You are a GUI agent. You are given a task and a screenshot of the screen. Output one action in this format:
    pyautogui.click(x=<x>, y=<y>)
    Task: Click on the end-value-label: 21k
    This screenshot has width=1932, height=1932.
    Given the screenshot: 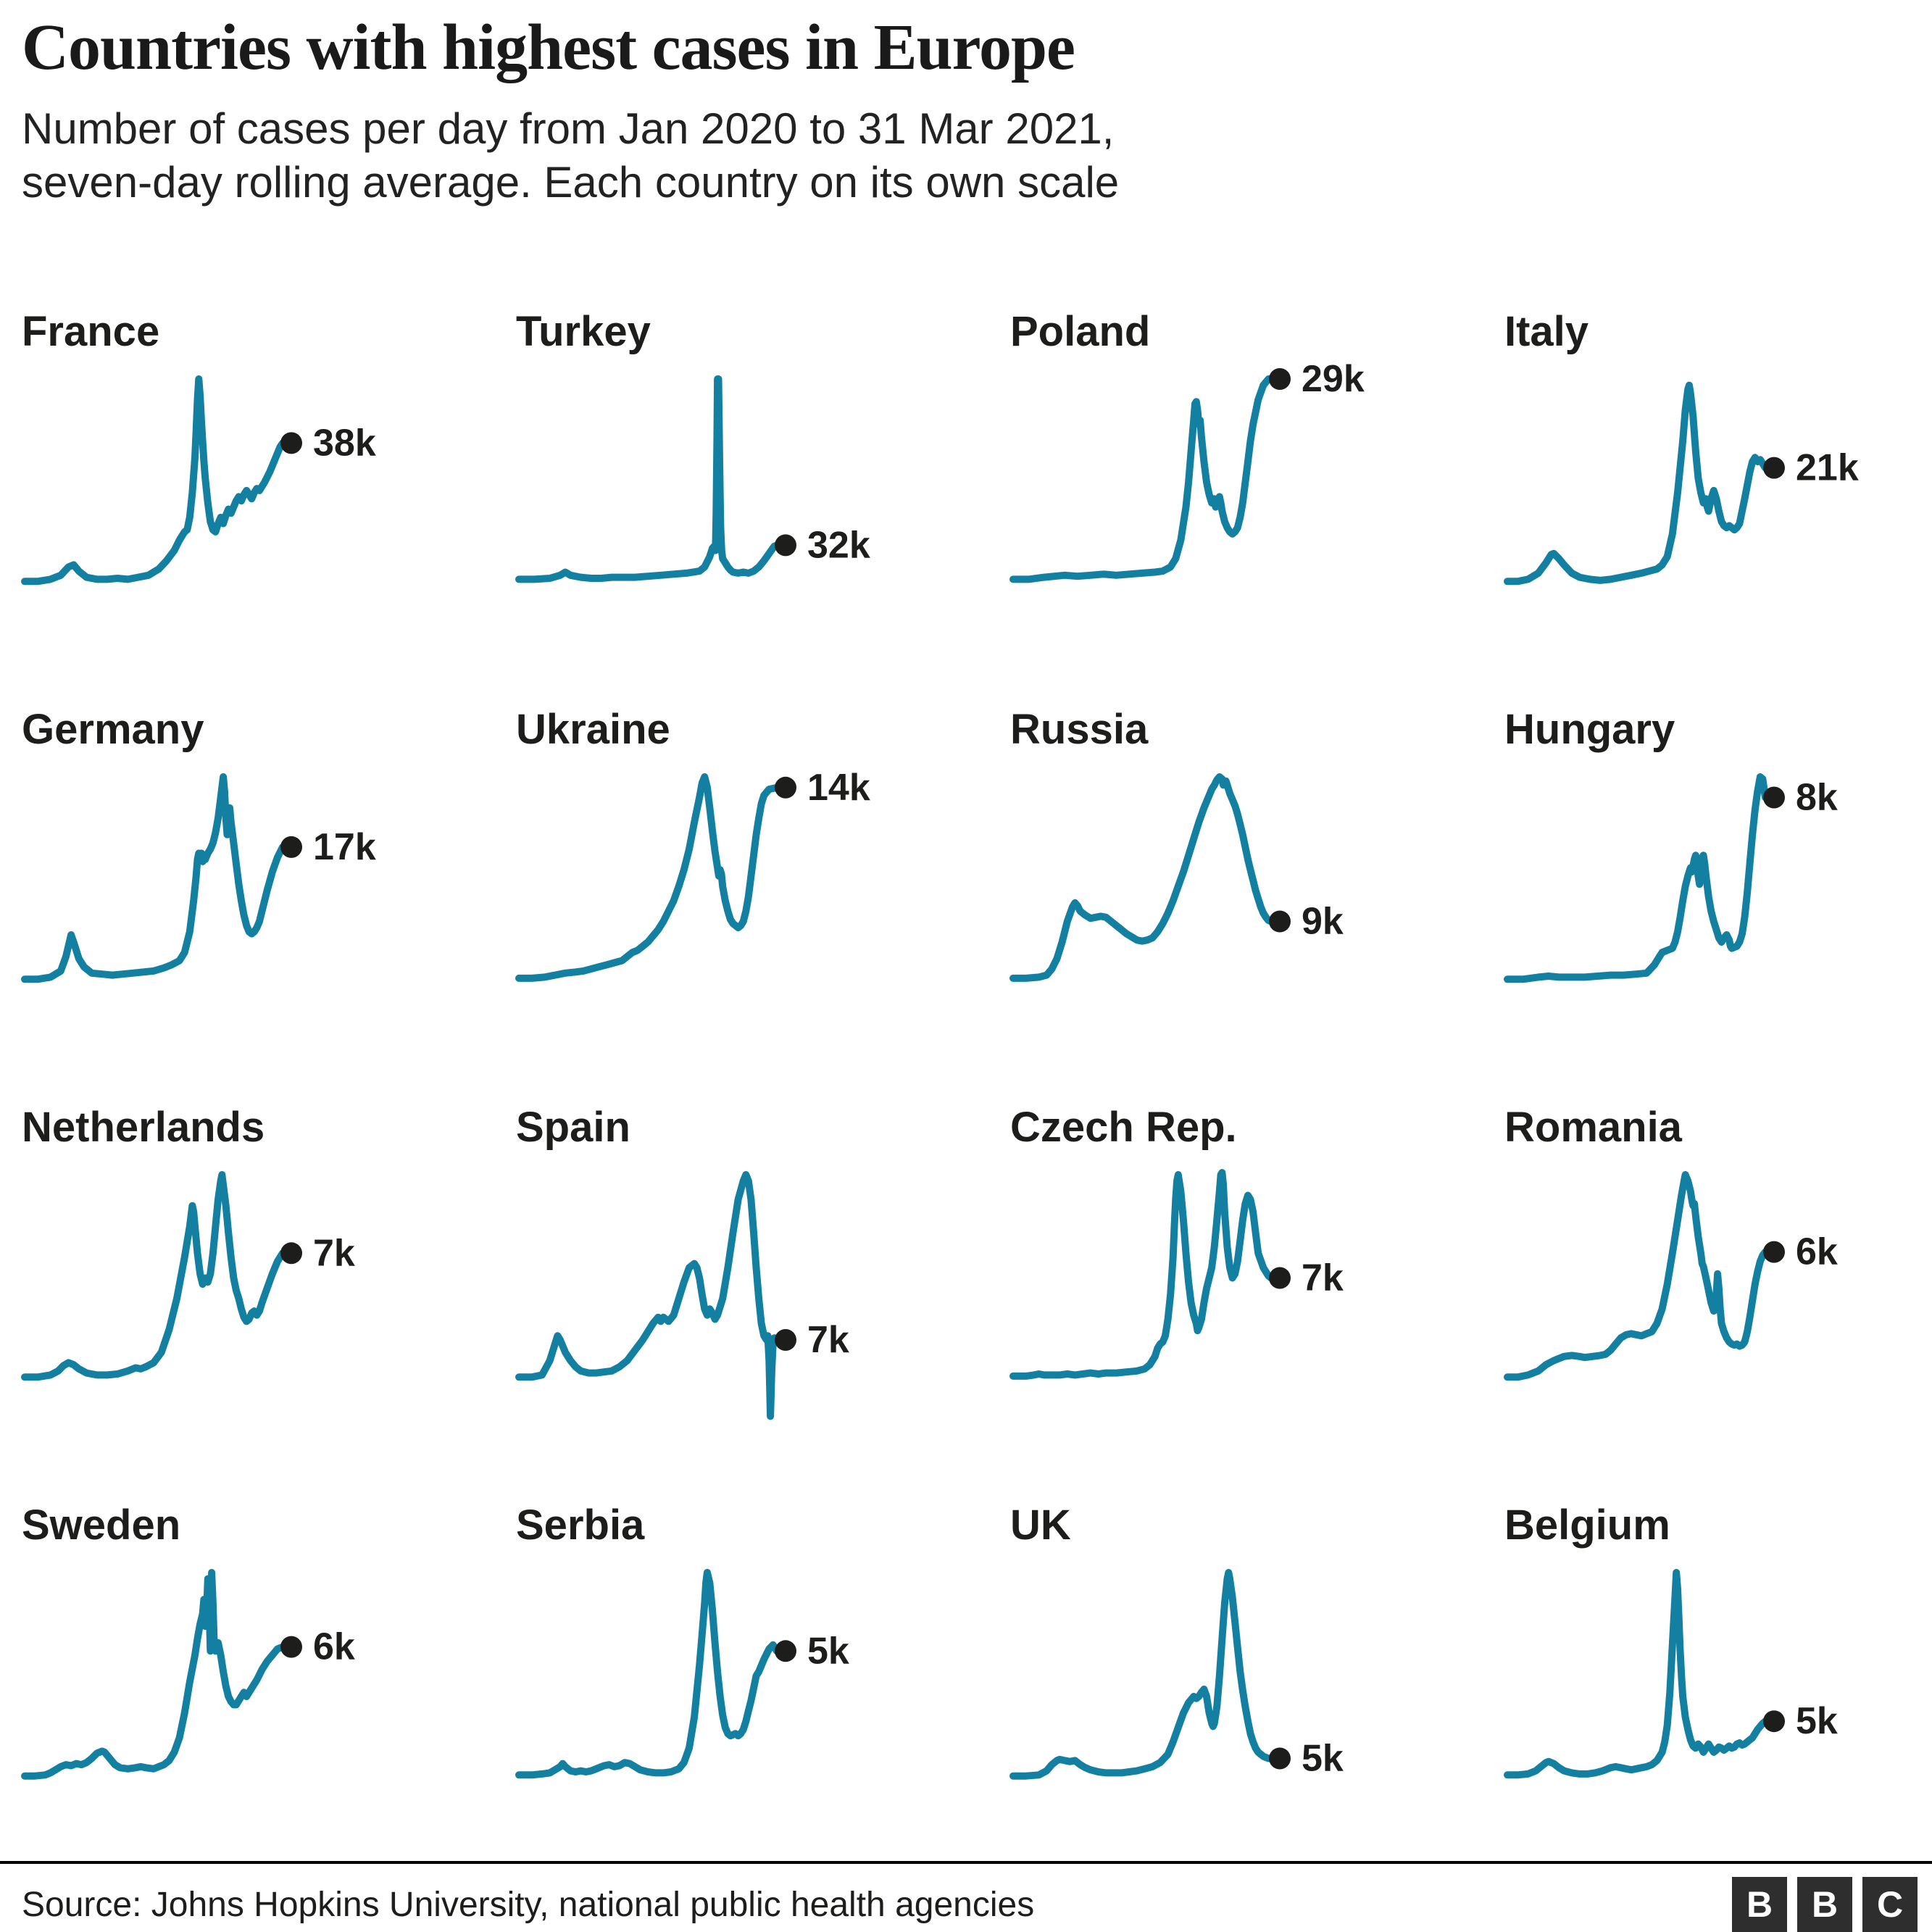 What is the action you would take?
    pyautogui.click(x=1827, y=468)
    